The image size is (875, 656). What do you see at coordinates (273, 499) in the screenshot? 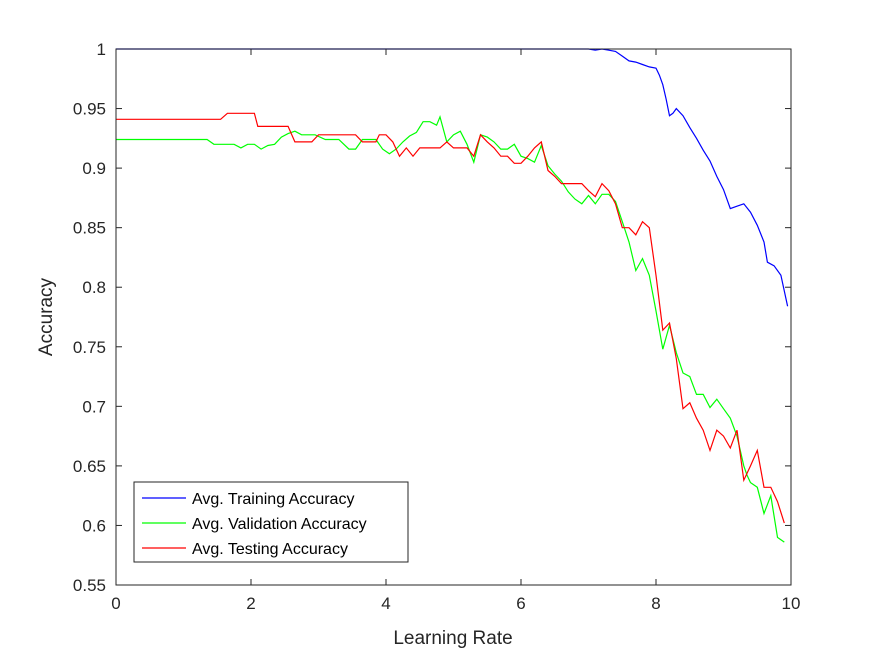
I see `legend-label: Avg. Training Accuracy` at bounding box center [273, 499].